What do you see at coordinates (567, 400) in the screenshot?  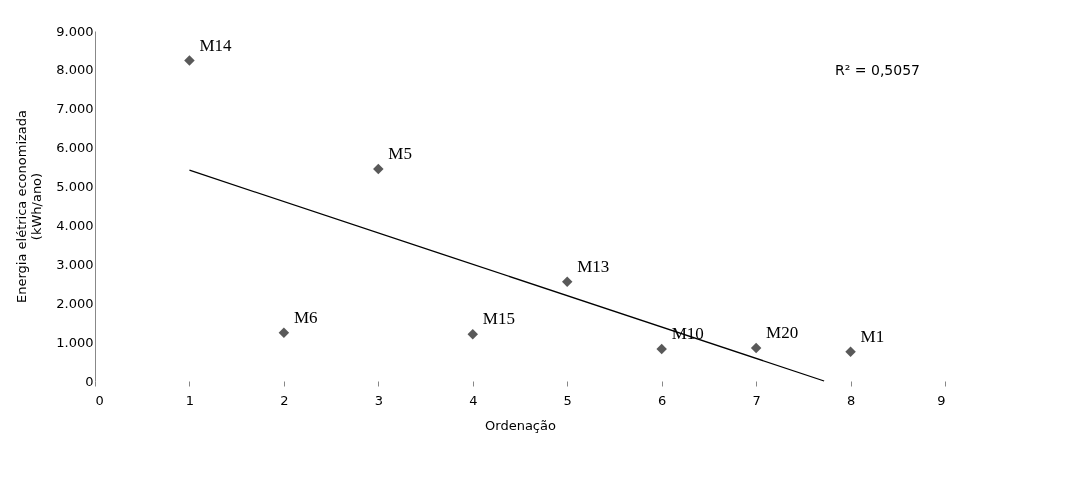 I see `x-tick-label: 5` at bounding box center [567, 400].